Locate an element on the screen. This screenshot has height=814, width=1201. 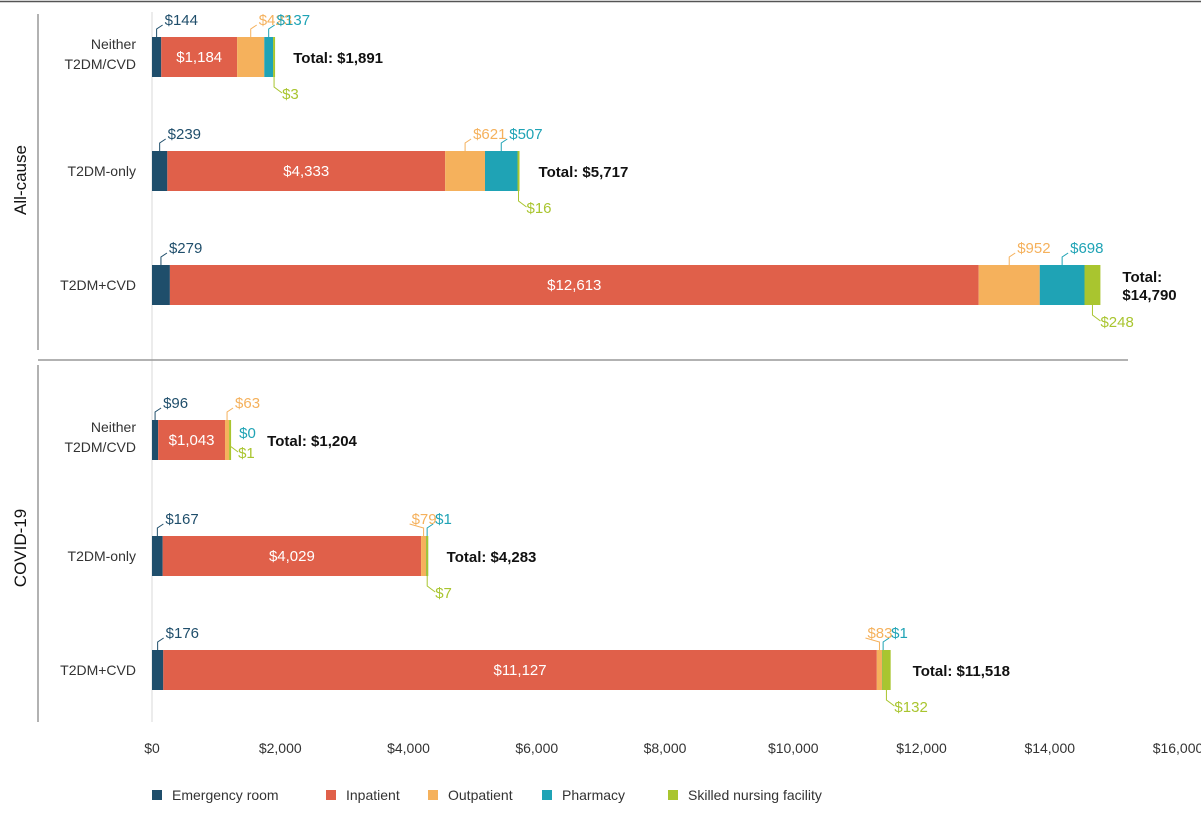
segment-value-label: $7 is located at coordinates (443, 593).